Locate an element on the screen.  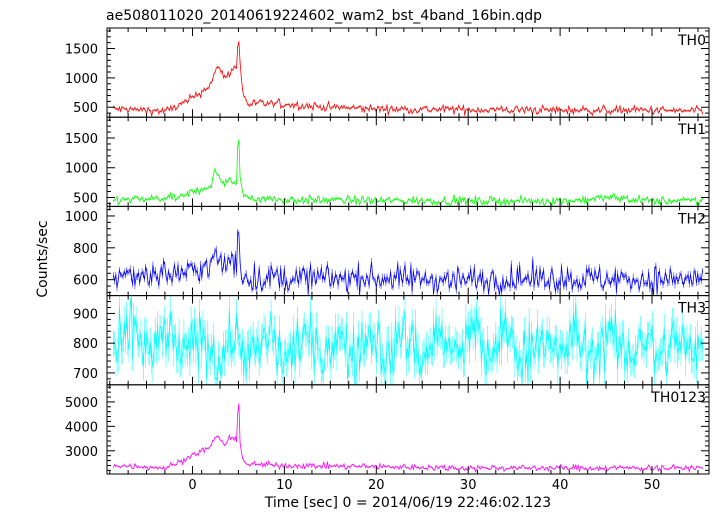
panel-label-th3: TH3 is located at coordinates (691, 309).